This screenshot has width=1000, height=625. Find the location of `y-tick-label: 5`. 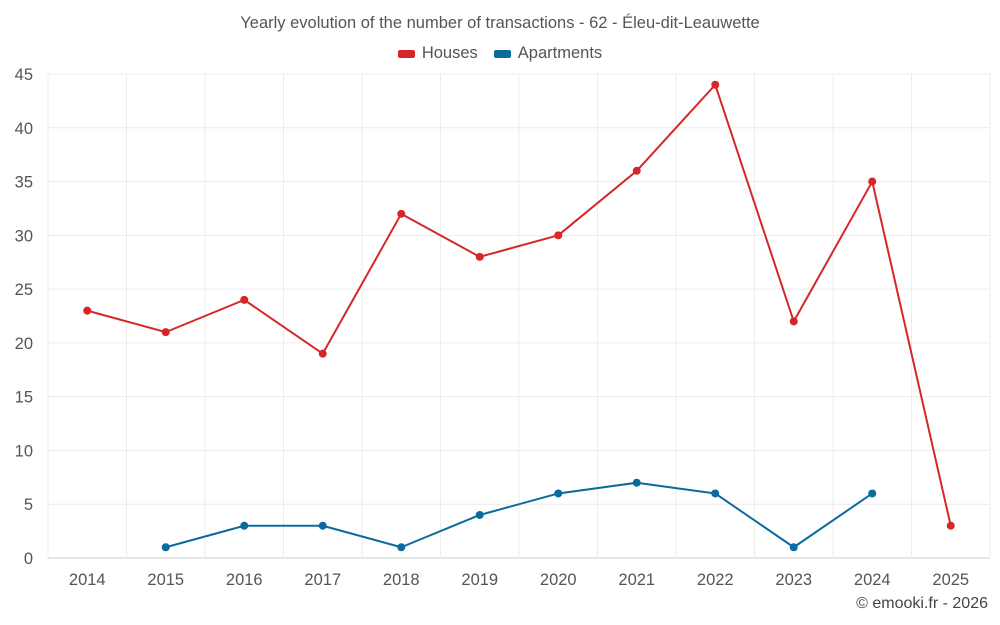

y-tick-label: 5 is located at coordinates (28, 505).